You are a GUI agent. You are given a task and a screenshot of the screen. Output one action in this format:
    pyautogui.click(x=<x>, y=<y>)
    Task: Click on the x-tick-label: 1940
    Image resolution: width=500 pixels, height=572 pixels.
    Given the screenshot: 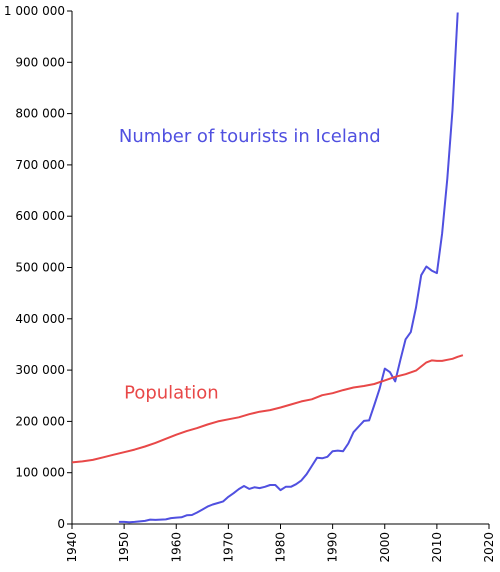 What is the action you would take?
    pyautogui.click(x=72, y=547)
    